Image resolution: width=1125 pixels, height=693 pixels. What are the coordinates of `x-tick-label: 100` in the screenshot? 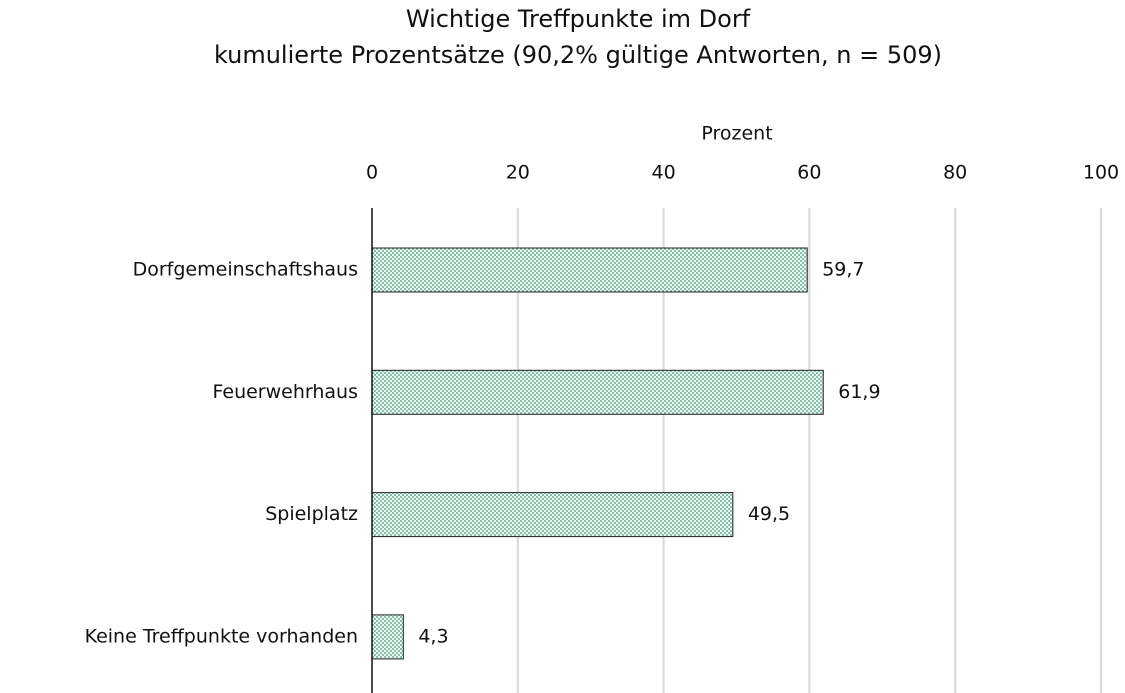 It's located at (1101, 173).